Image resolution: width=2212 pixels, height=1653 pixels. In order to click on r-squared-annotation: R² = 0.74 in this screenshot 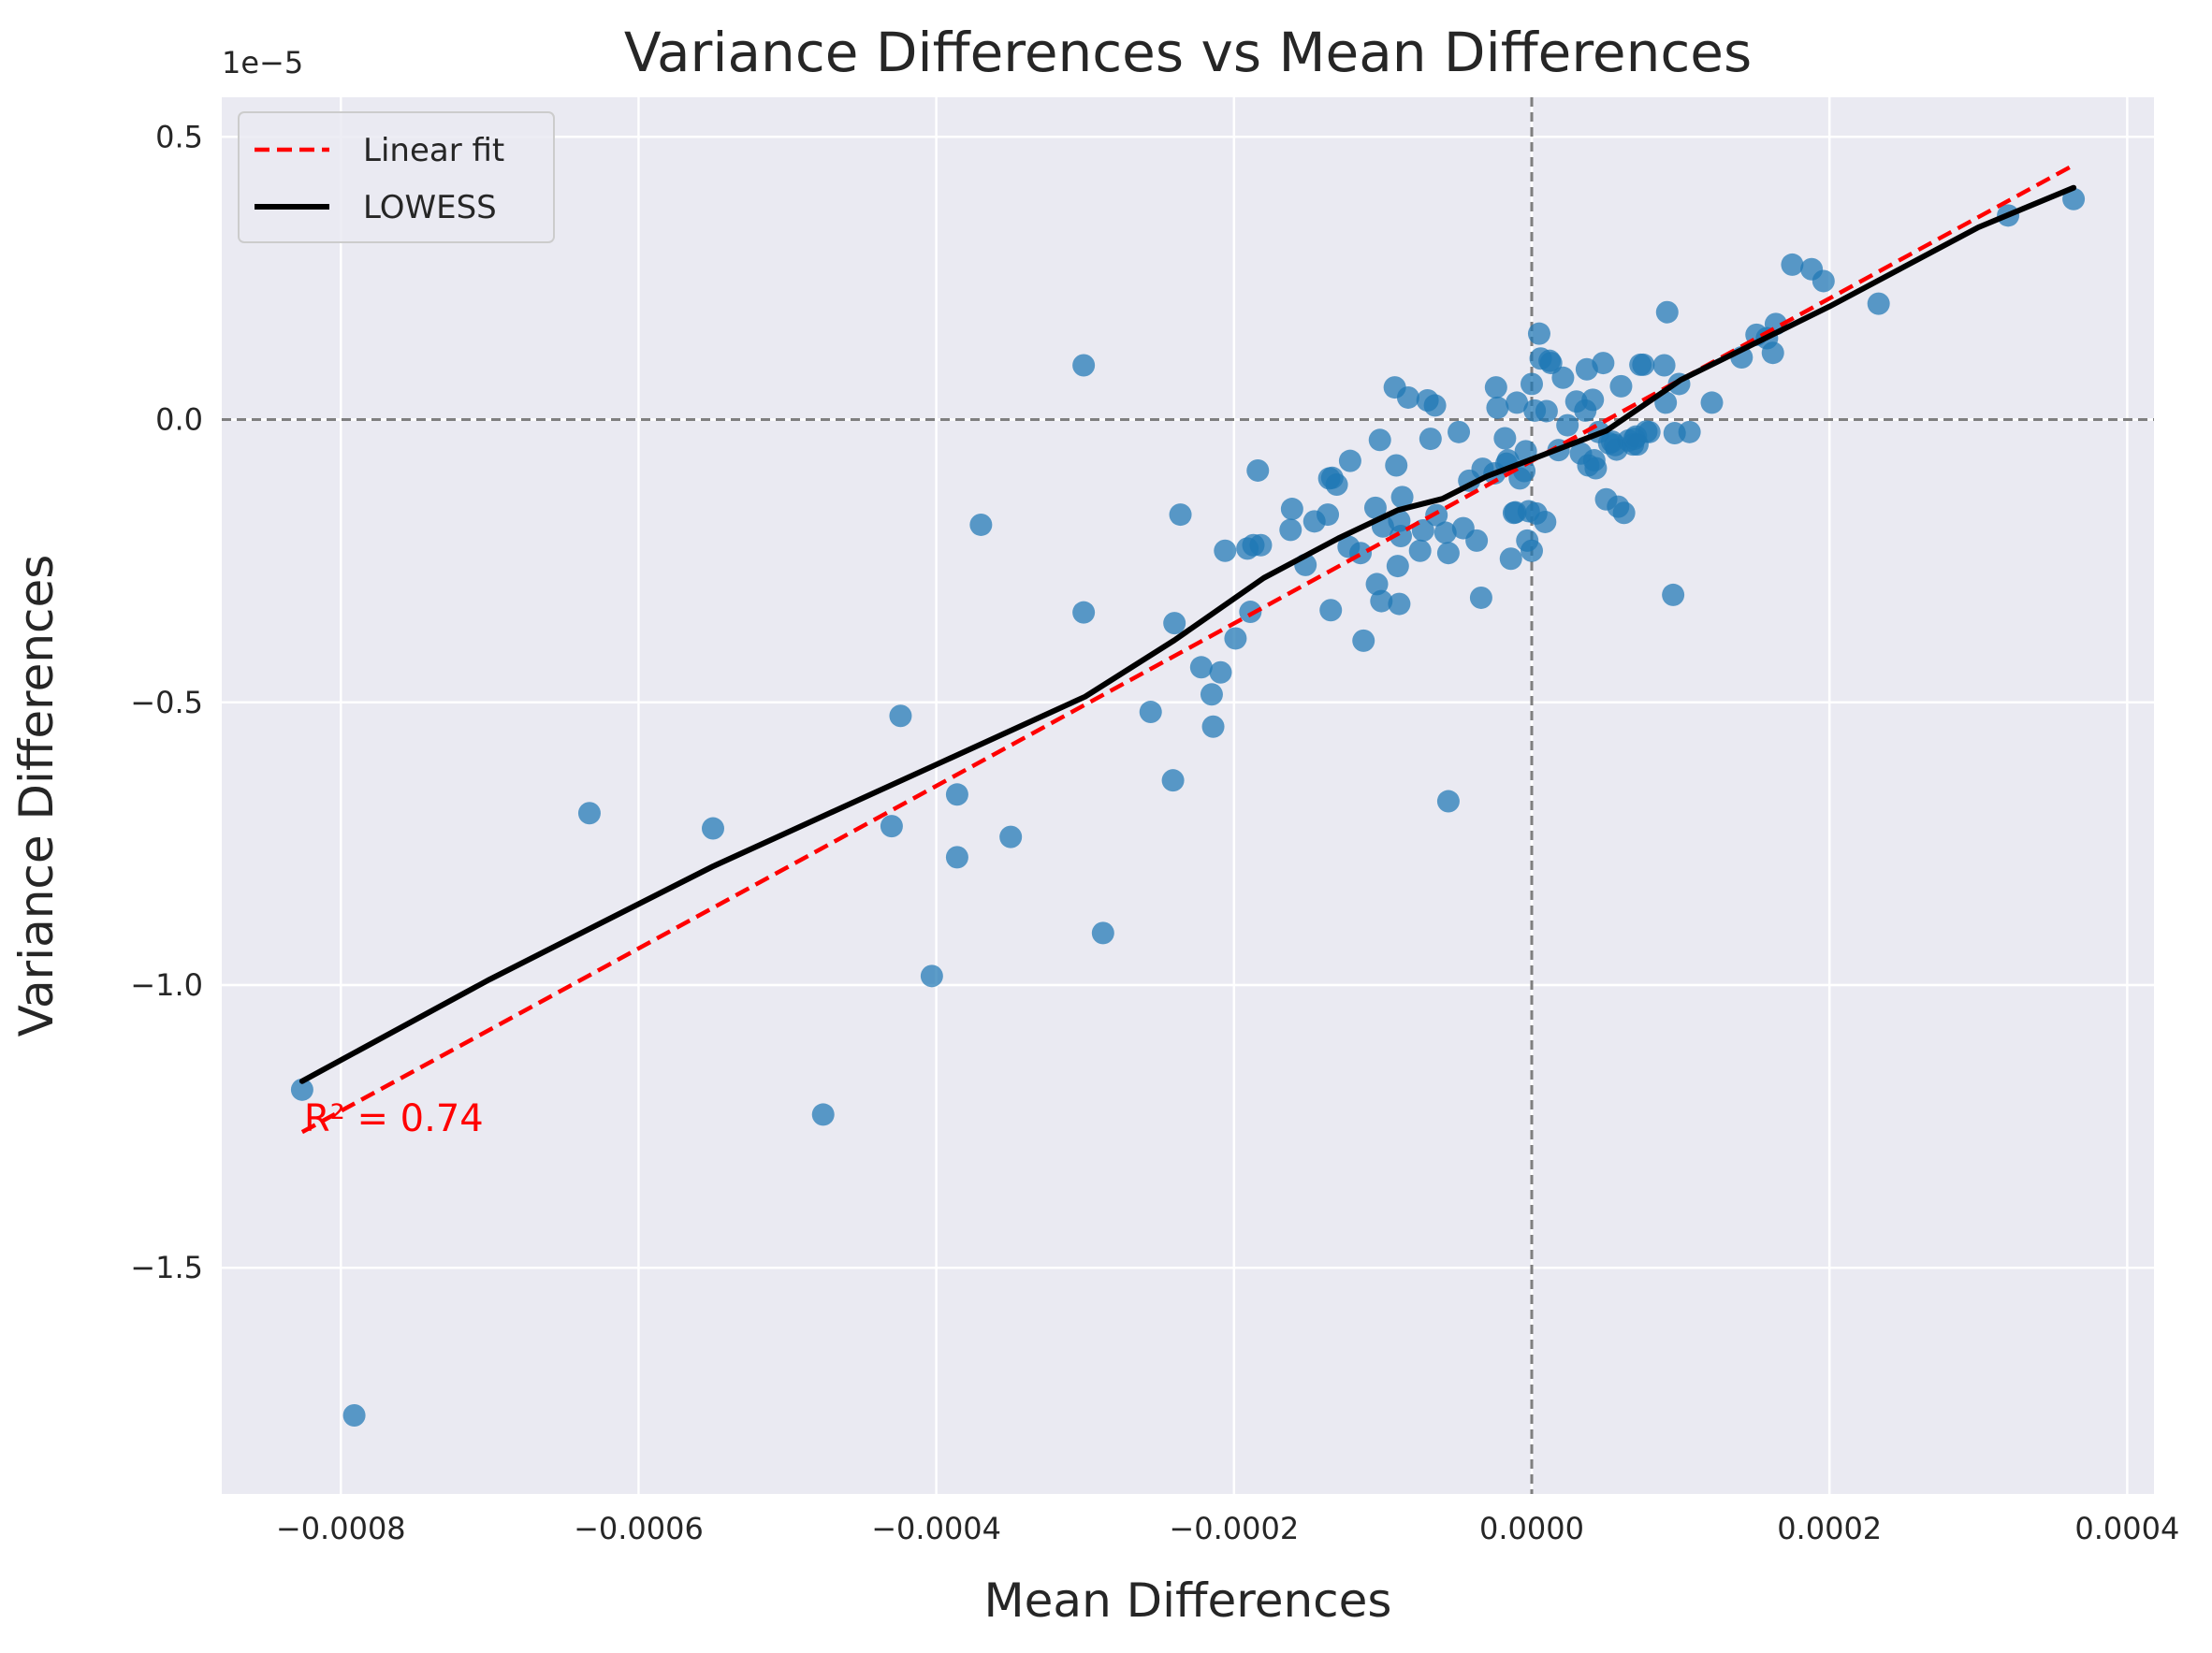, I will do `click(394, 1118)`.